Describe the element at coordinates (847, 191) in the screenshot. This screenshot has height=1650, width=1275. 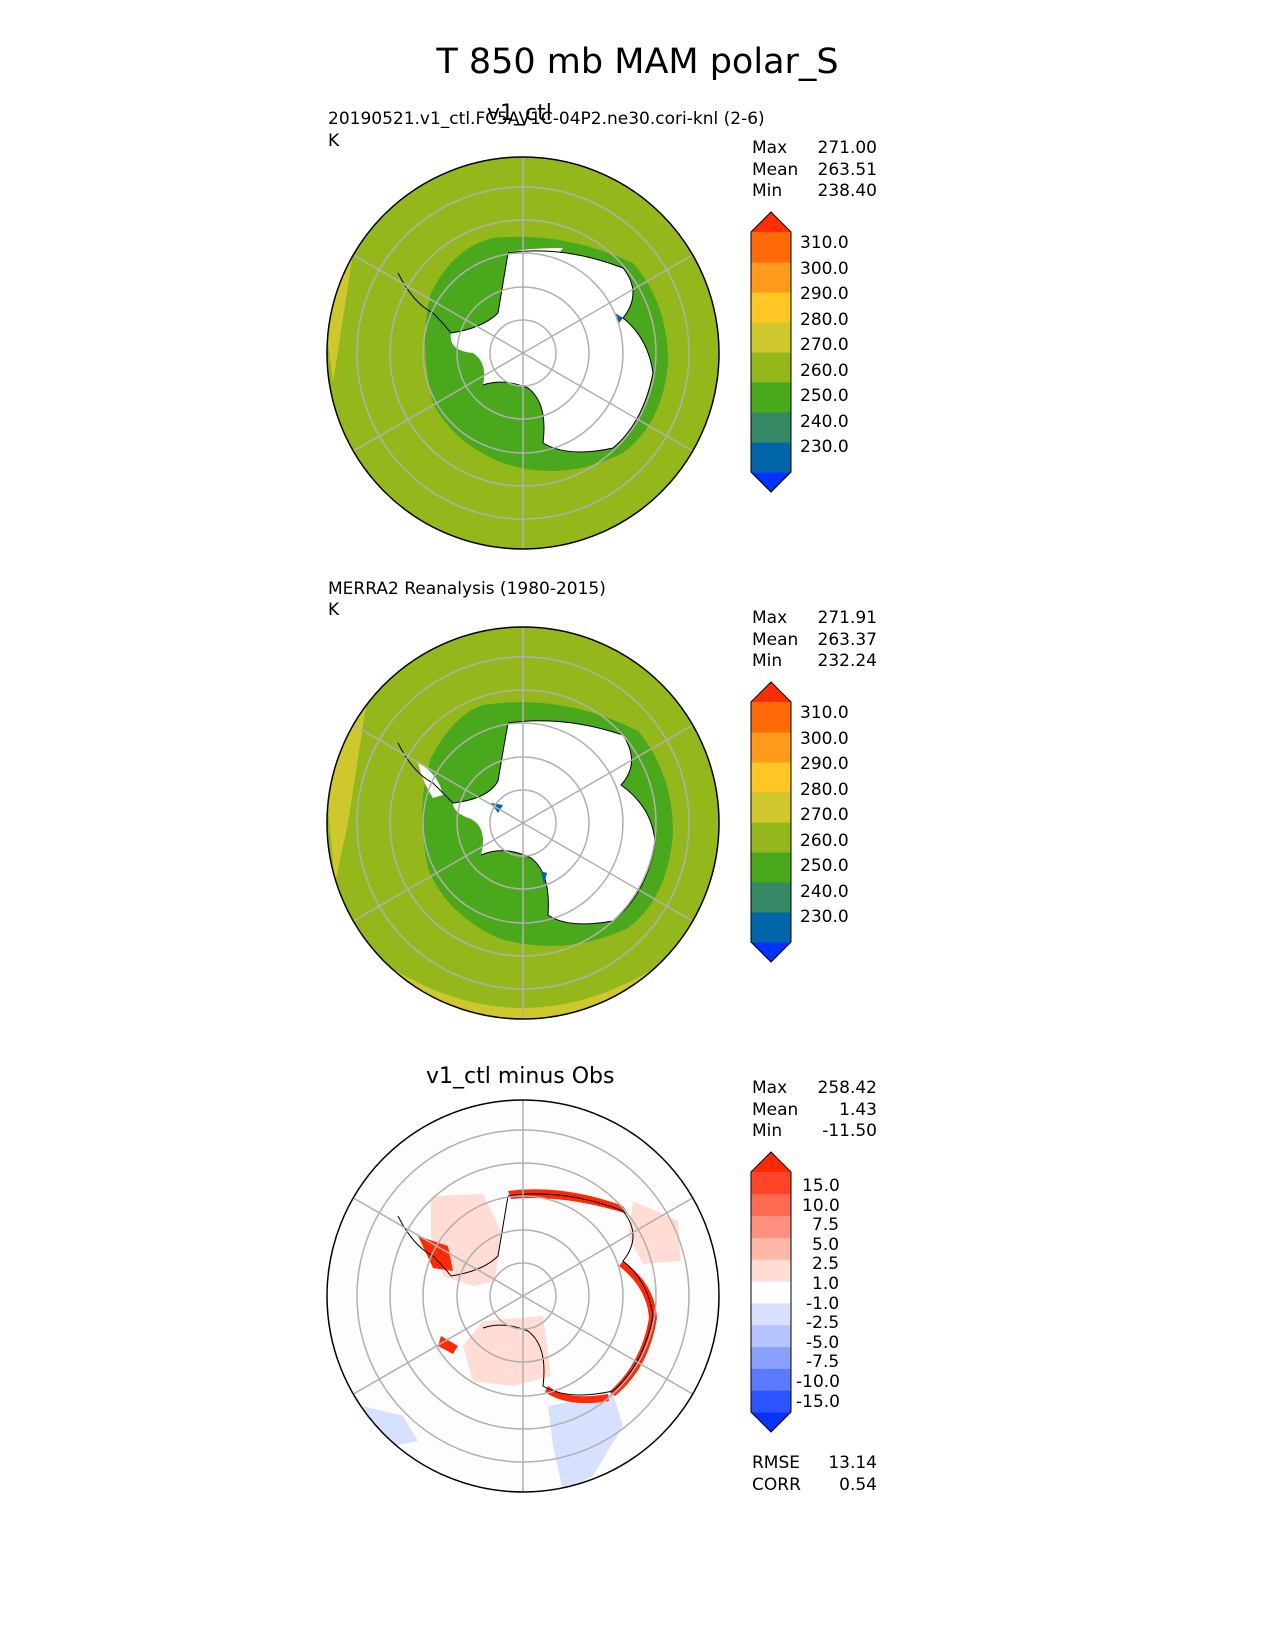
I see `stat-value: 238.40` at that location.